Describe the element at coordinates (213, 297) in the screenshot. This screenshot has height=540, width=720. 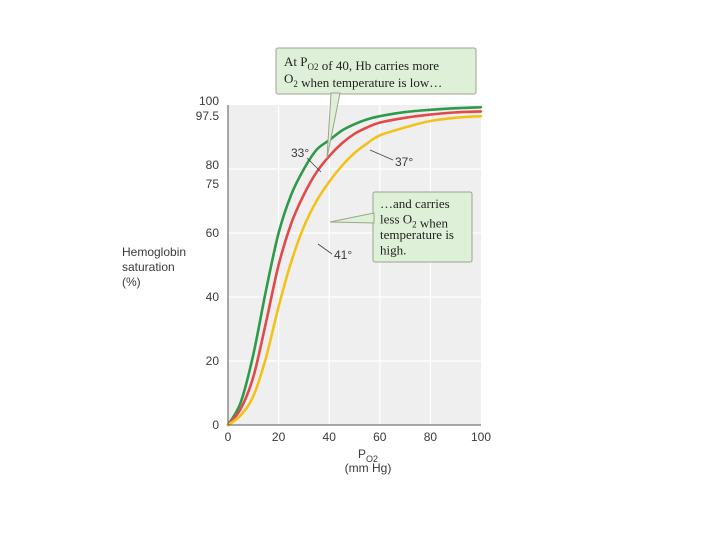
I see `y-tick-label: 40` at that location.